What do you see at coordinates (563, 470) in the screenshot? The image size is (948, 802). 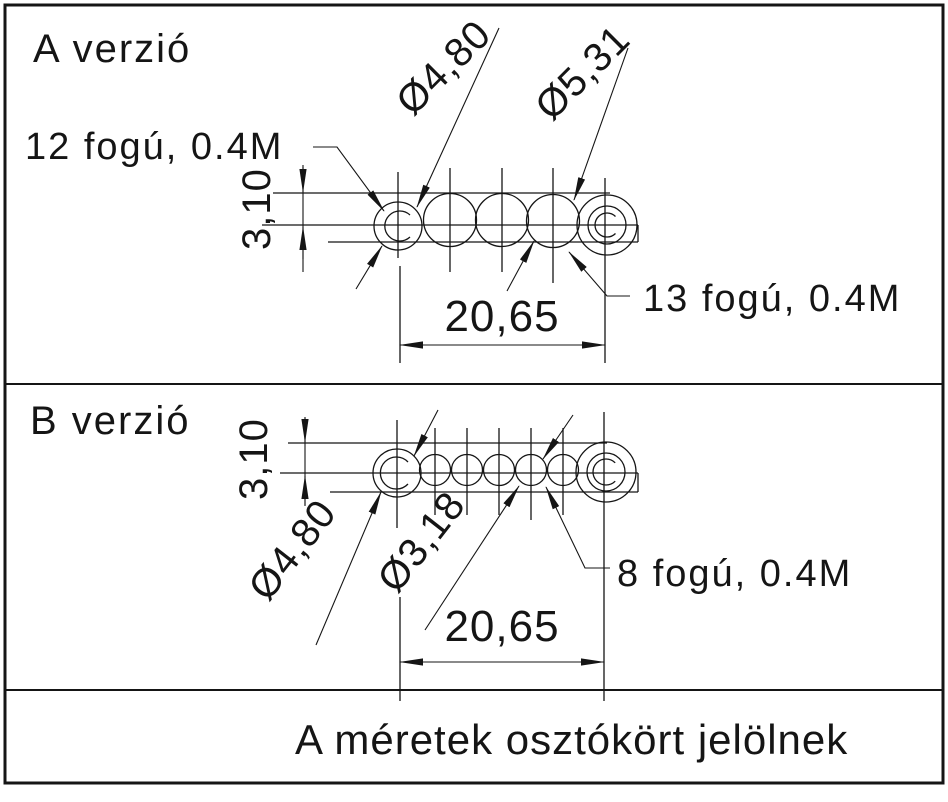 I see `pitch-circle-gear6-b` at bounding box center [563, 470].